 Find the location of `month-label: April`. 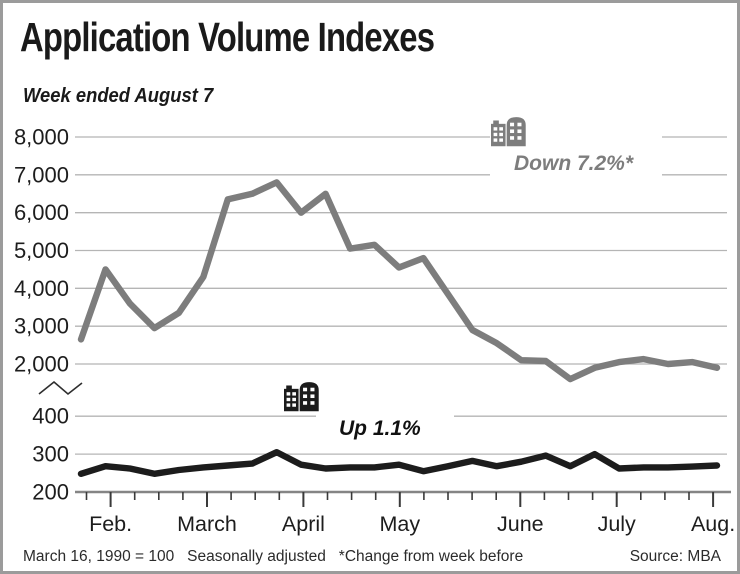

month-label: April is located at coordinates (303, 524).